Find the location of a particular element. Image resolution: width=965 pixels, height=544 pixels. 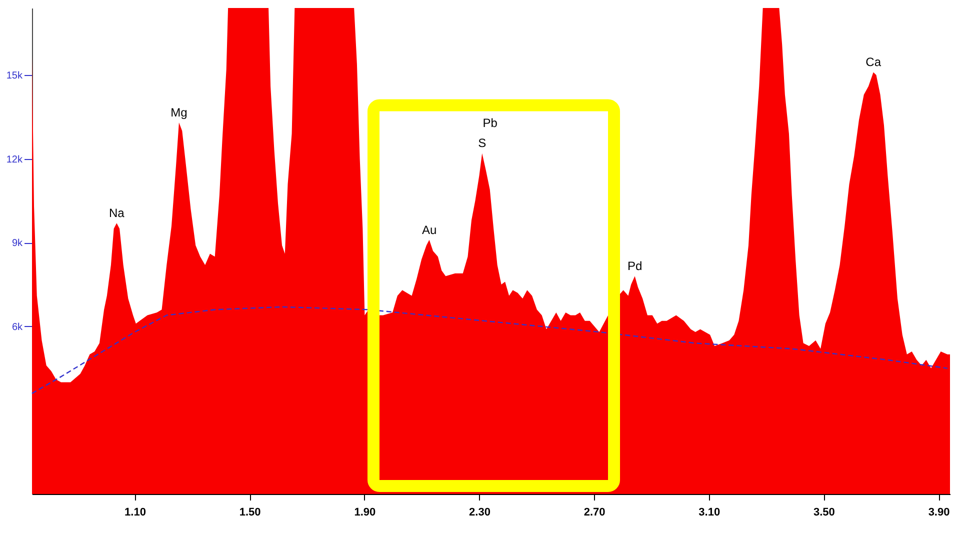

annotation: Pd is located at coordinates (634, 266).